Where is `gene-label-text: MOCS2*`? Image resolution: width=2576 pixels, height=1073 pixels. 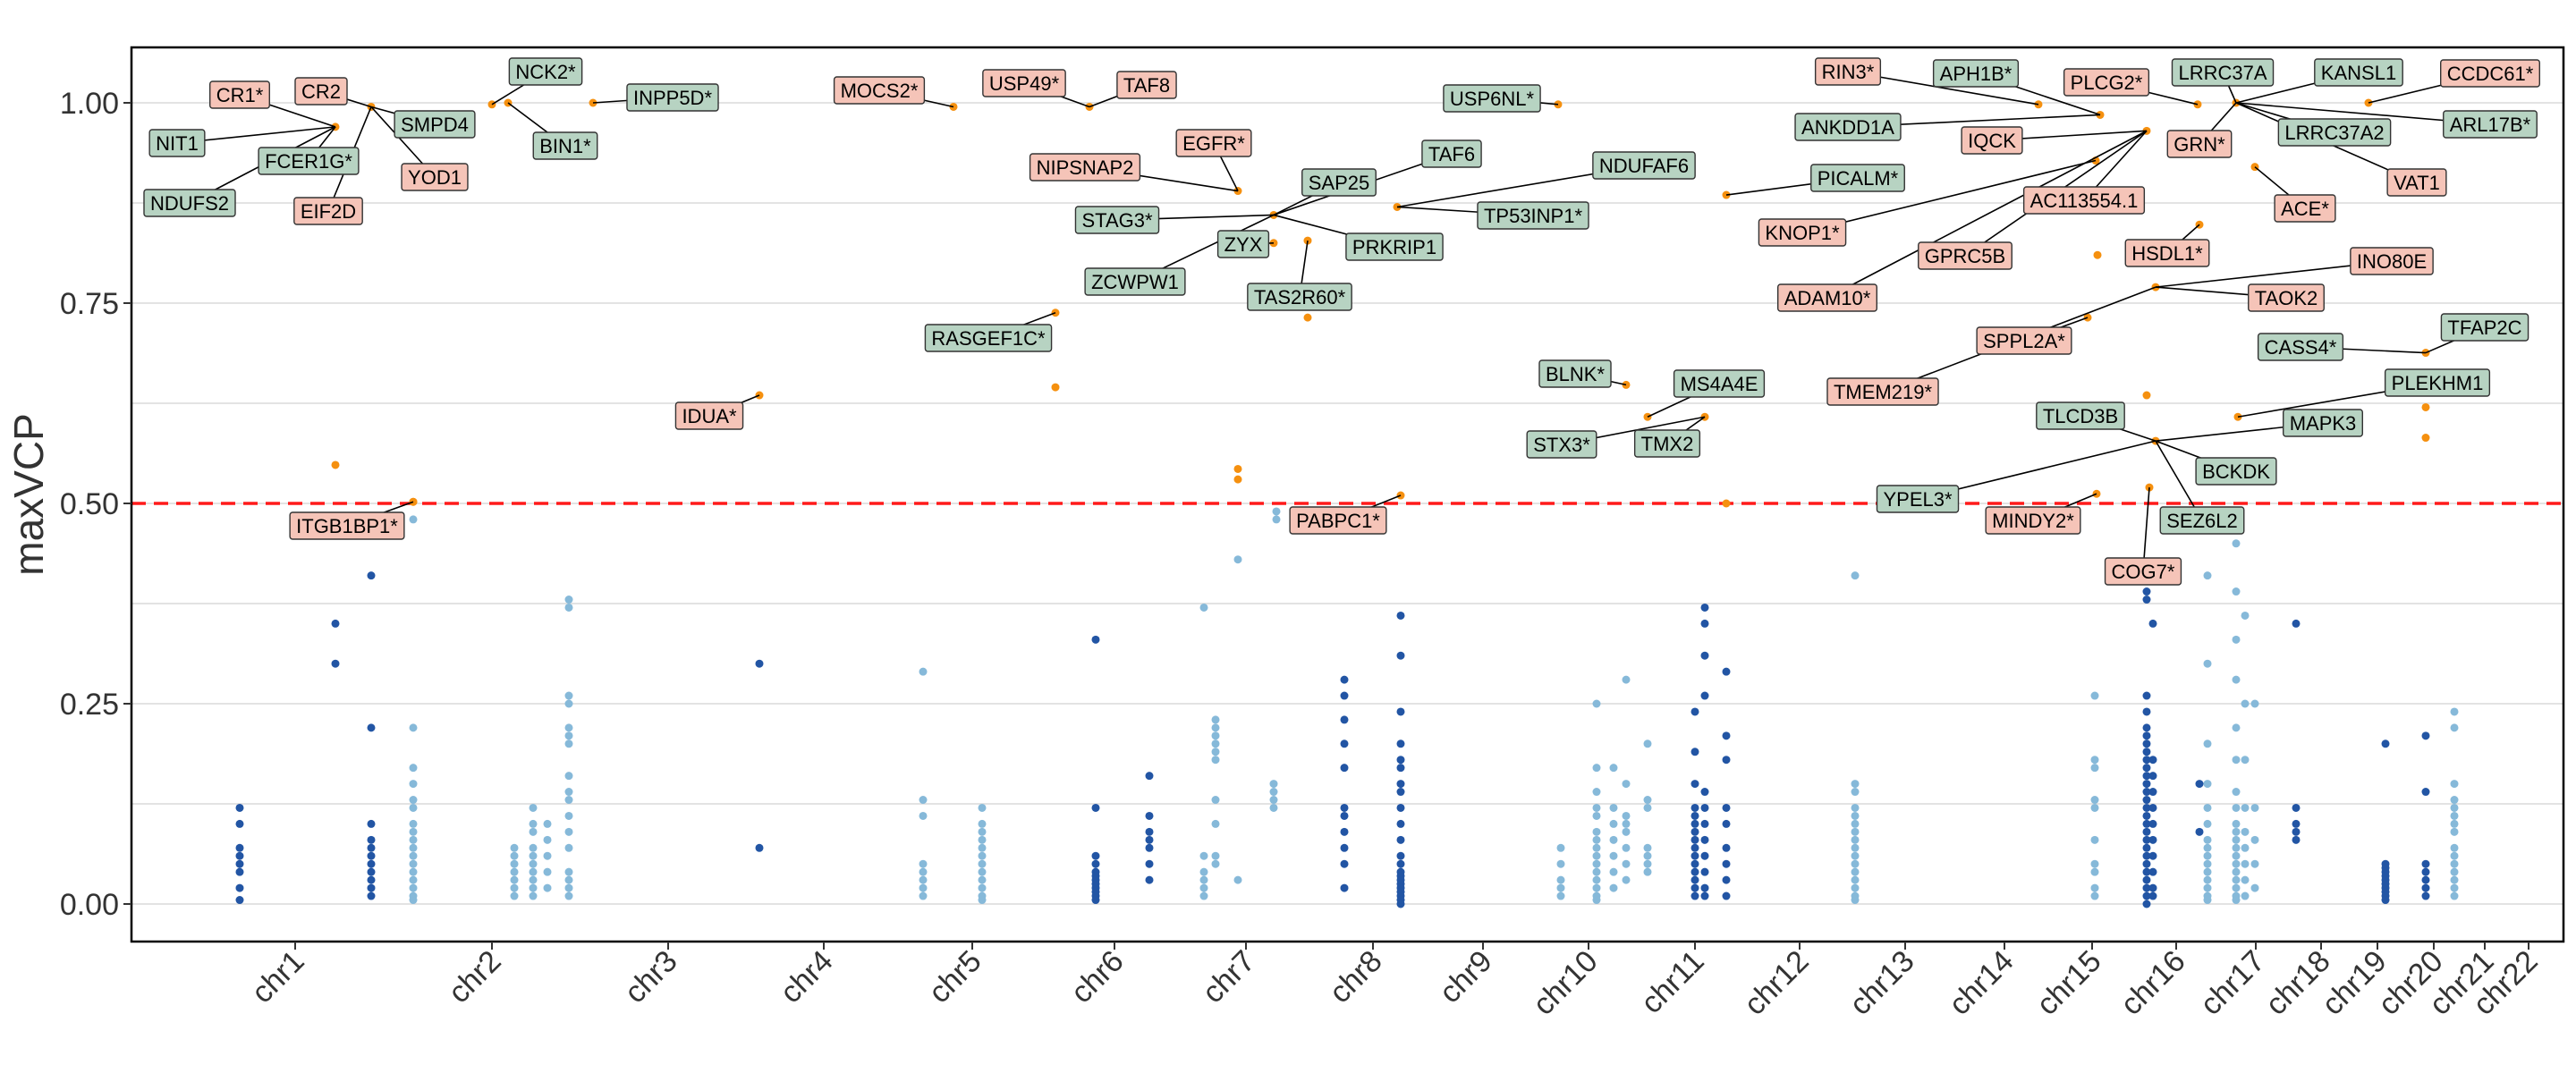
gene-label-text: MOCS2* is located at coordinates (880, 91).